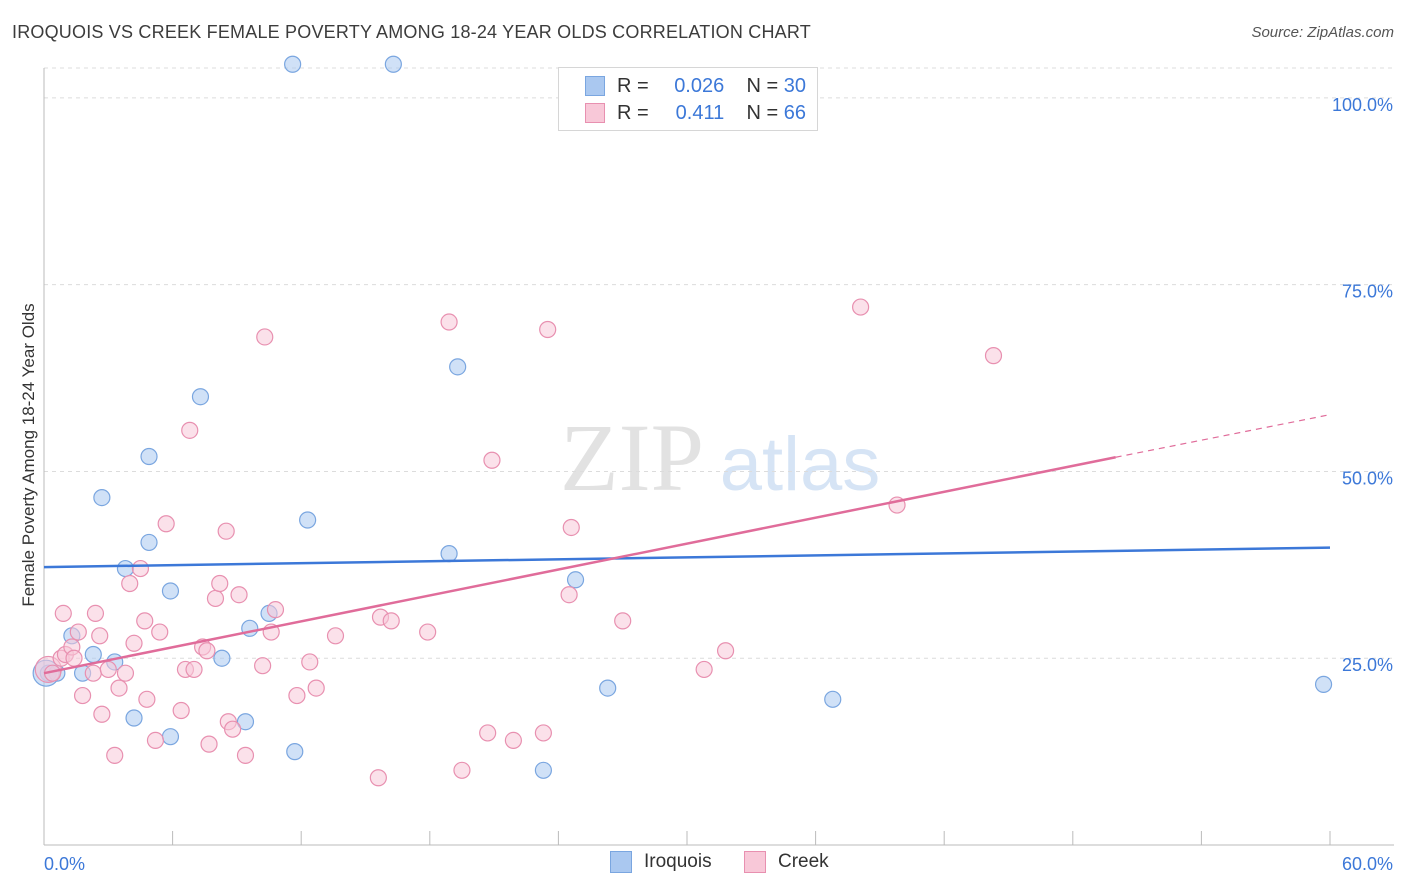 The width and height of the screenshot is (1406, 892). I want to click on legend-item-iroquois: Iroquois, so click(661, 862).